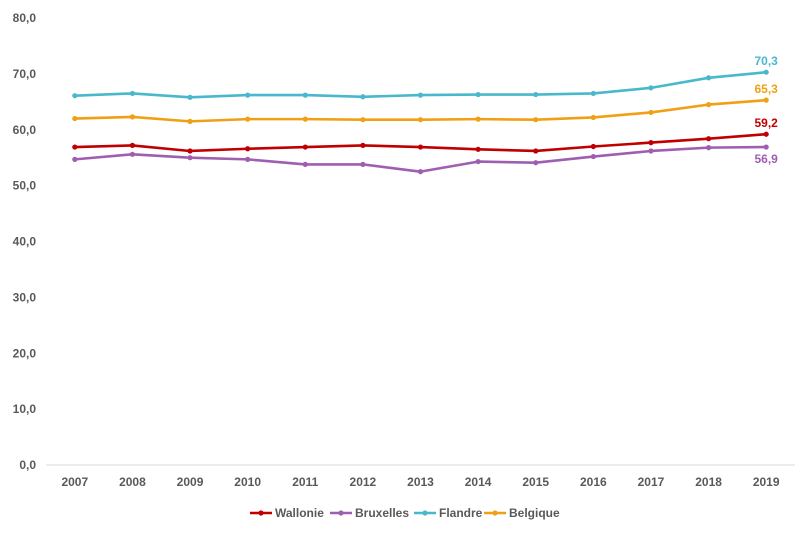  Describe the element at coordinates (420, 482) in the screenshot. I see `x-tick-label: 2013` at that location.